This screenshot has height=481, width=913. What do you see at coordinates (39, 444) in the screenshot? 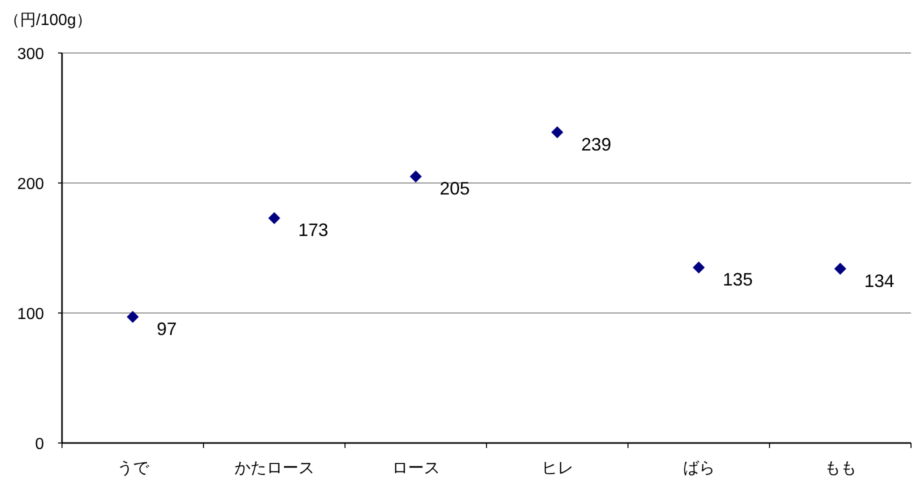
I see `y-tick-label: 0` at bounding box center [39, 444].